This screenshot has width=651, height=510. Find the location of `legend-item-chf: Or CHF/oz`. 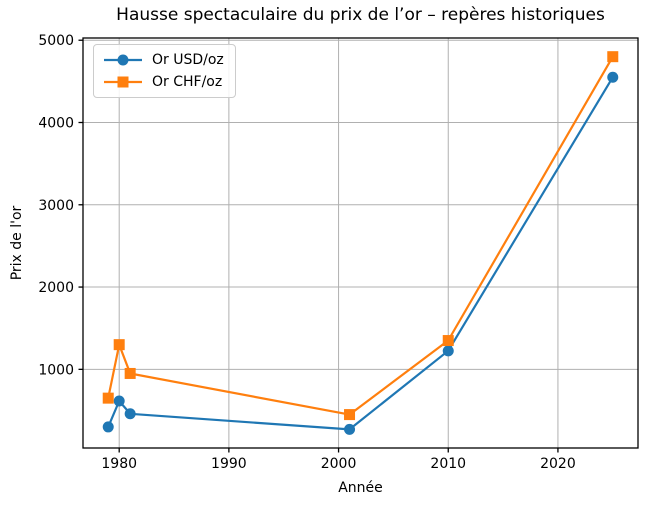

legend-item-chf: Or CHF/oz is located at coordinates (163, 82).